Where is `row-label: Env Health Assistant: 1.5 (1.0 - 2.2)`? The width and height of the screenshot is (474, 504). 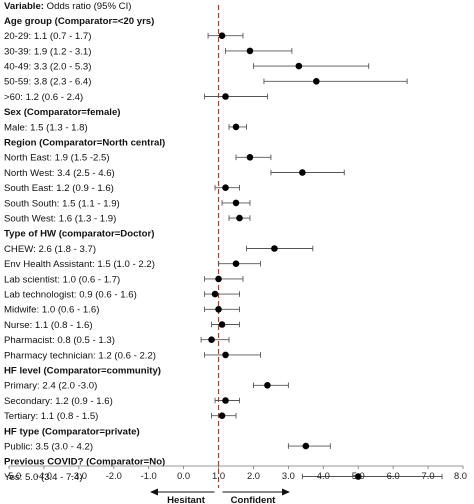
row-label: Env Health Assistant: 1.5 (1.0 - 2.2) is located at coordinates (79, 264).